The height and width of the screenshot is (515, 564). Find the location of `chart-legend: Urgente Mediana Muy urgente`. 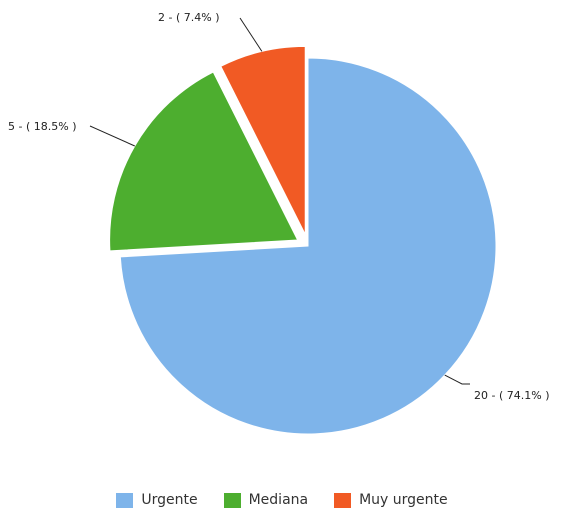

chart-legend: Urgente Mediana Muy urgente is located at coordinates (282, 500).